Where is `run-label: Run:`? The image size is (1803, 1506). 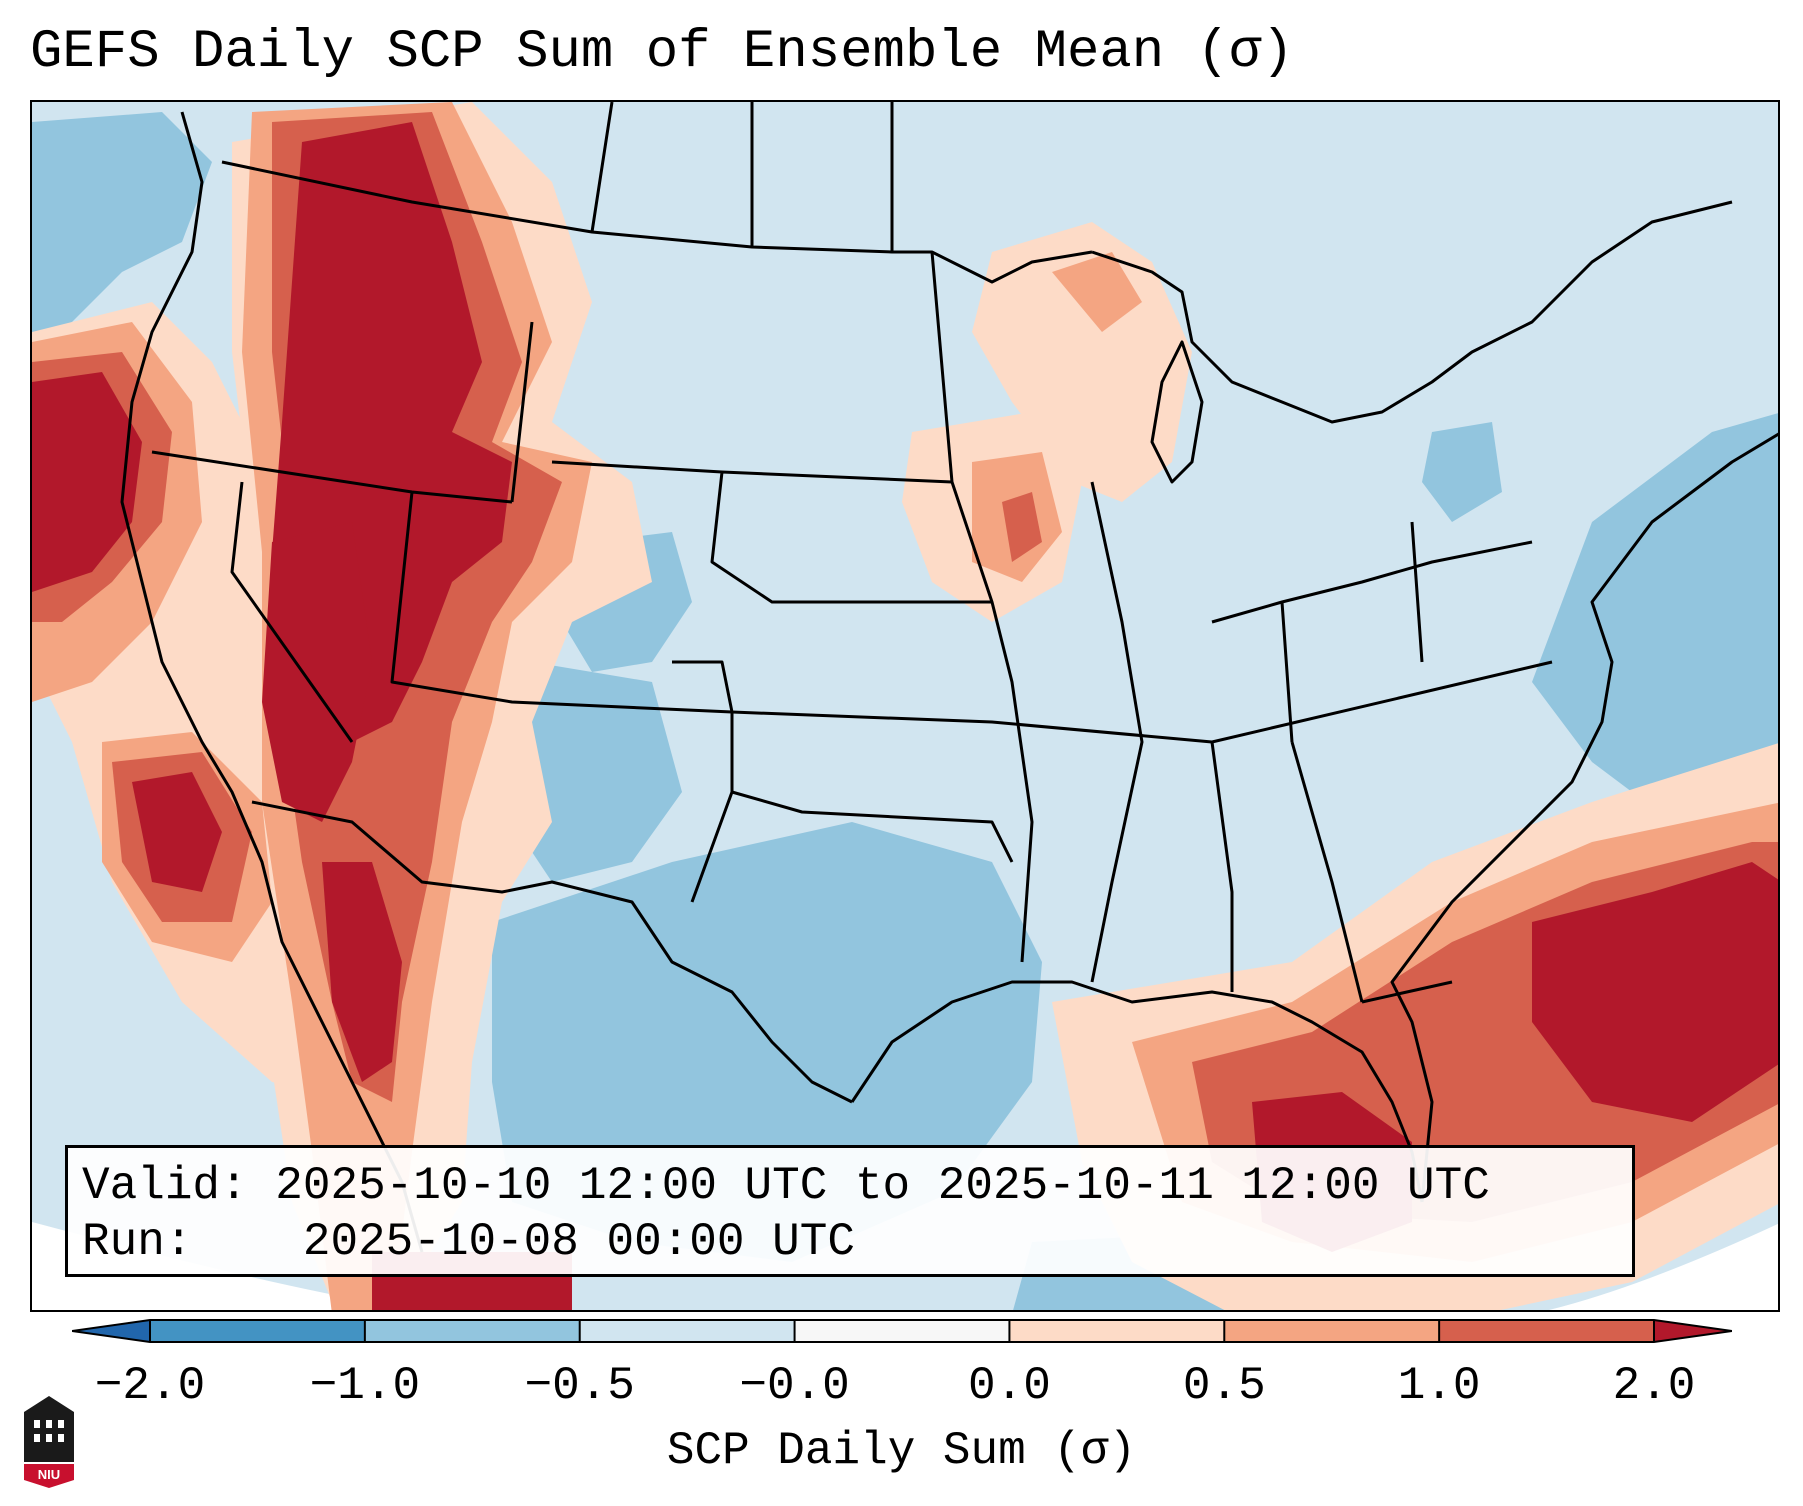 run-label: Run: is located at coordinates (137, 1242).